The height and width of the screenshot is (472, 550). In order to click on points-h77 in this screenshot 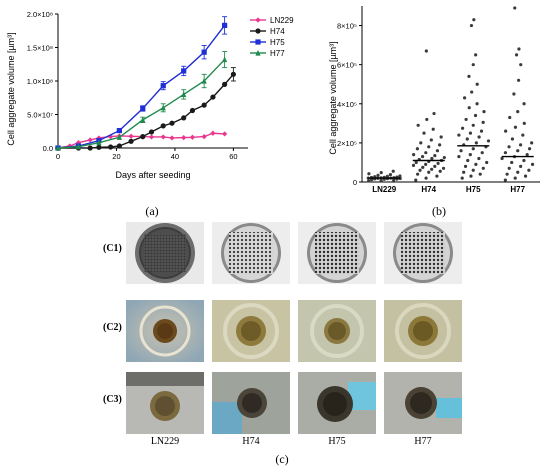, I will do `click(517, 94)`.